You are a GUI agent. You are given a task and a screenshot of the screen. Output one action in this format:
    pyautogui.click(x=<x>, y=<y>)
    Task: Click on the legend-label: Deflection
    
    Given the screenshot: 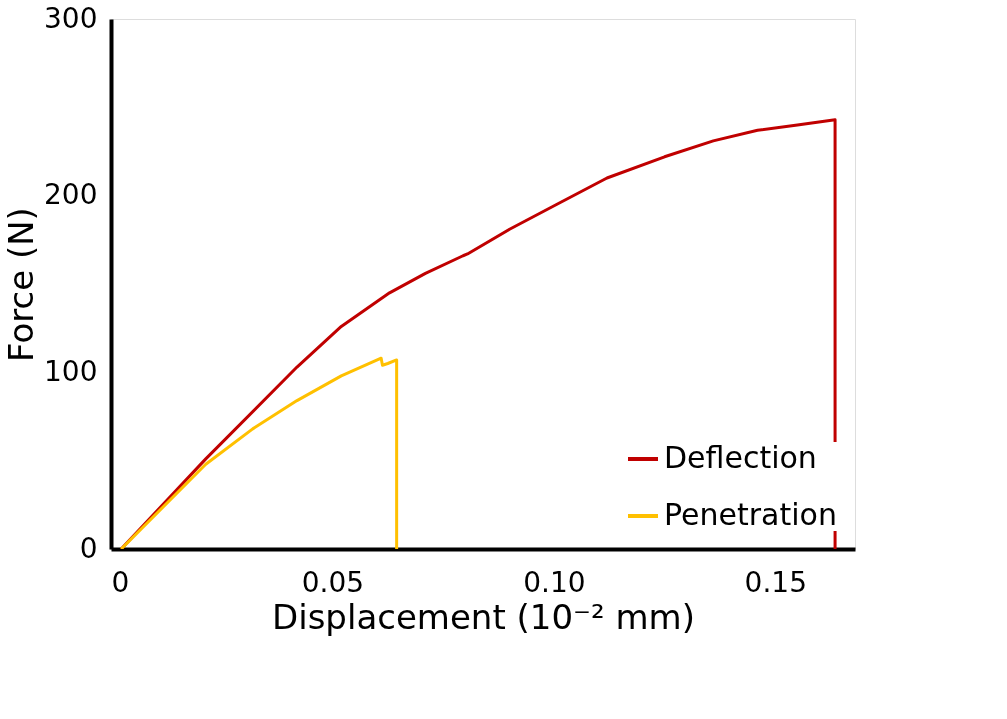 What is the action you would take?
    pyautogui.click(x=740, y=457)
    